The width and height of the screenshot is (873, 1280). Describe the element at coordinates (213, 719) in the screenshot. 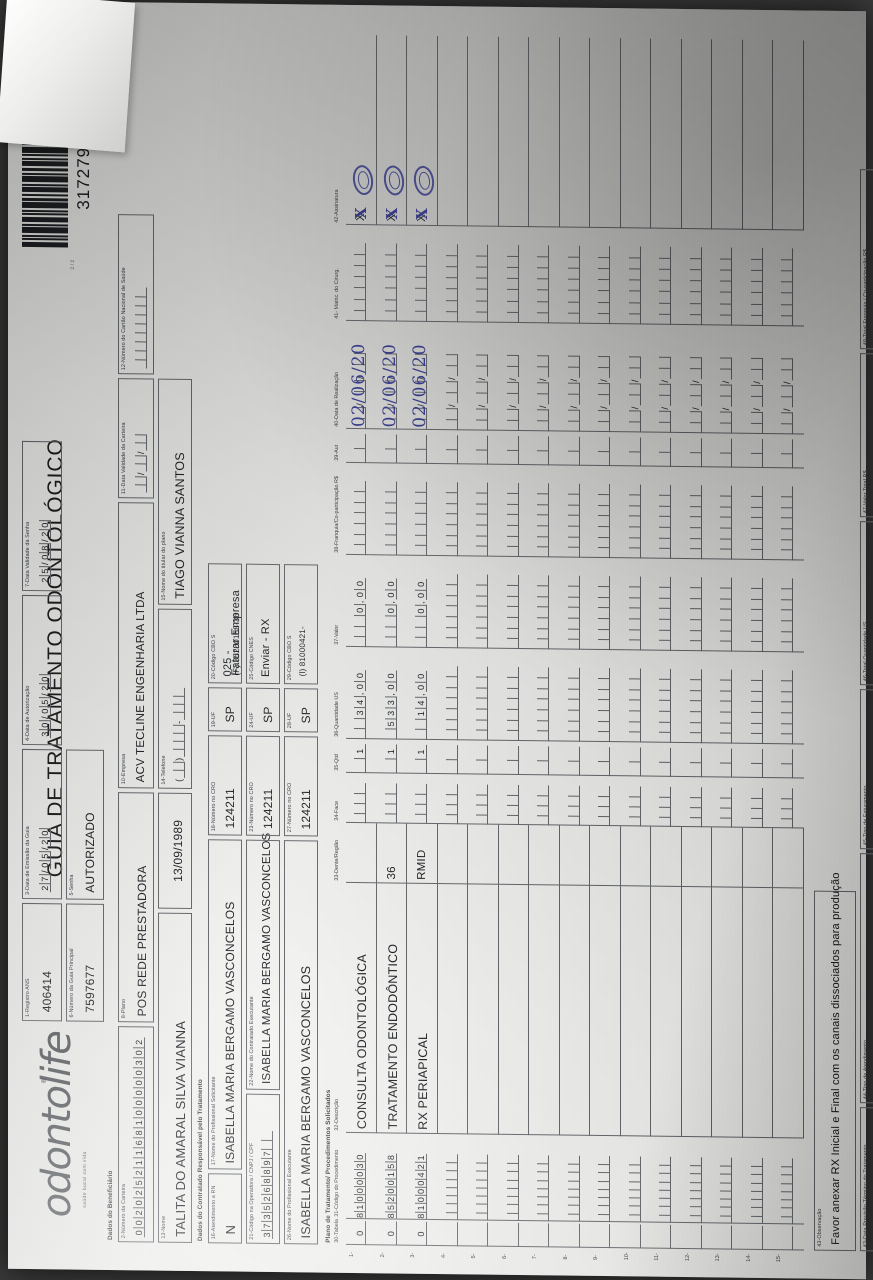

I see `field-19-label: 19-UF` at that location.